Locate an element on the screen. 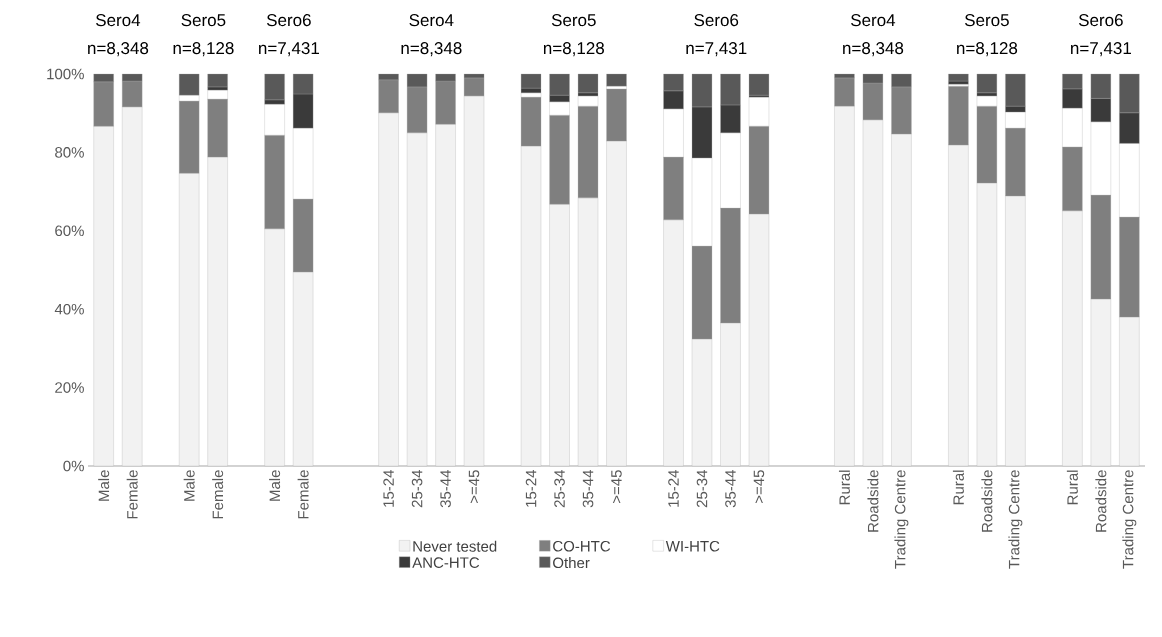  legend-label: ANC-HTC is located at coordinates (446, 562).